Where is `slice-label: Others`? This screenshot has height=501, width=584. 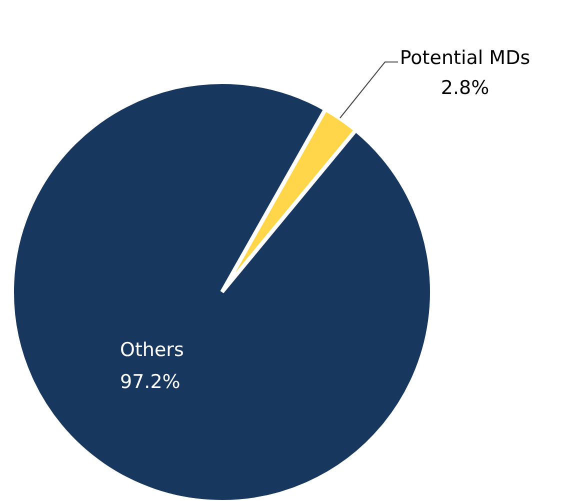 slice-label: Others is located at coordinates (152, 350).